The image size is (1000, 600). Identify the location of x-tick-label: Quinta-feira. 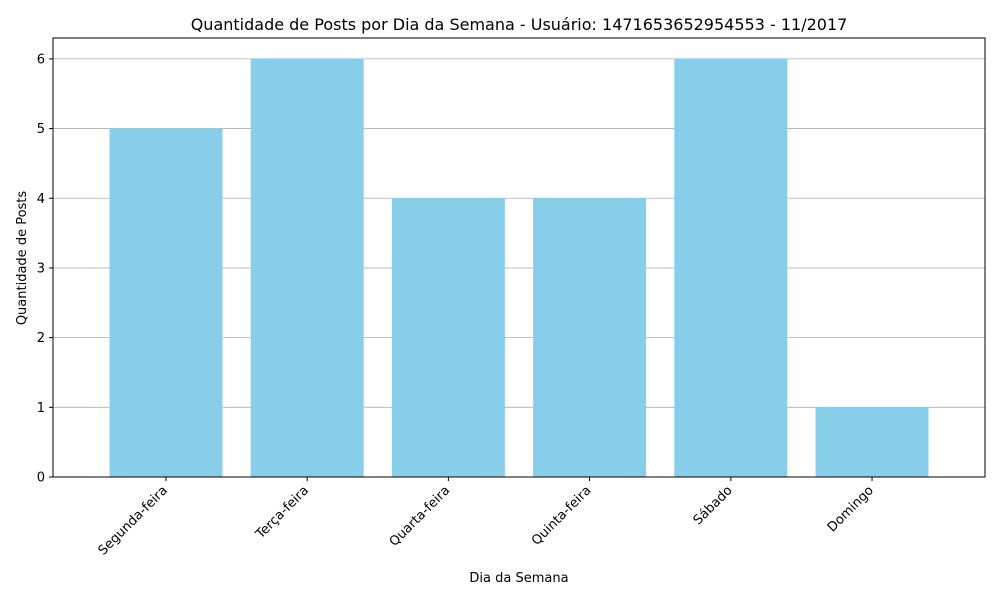
(561, 515).